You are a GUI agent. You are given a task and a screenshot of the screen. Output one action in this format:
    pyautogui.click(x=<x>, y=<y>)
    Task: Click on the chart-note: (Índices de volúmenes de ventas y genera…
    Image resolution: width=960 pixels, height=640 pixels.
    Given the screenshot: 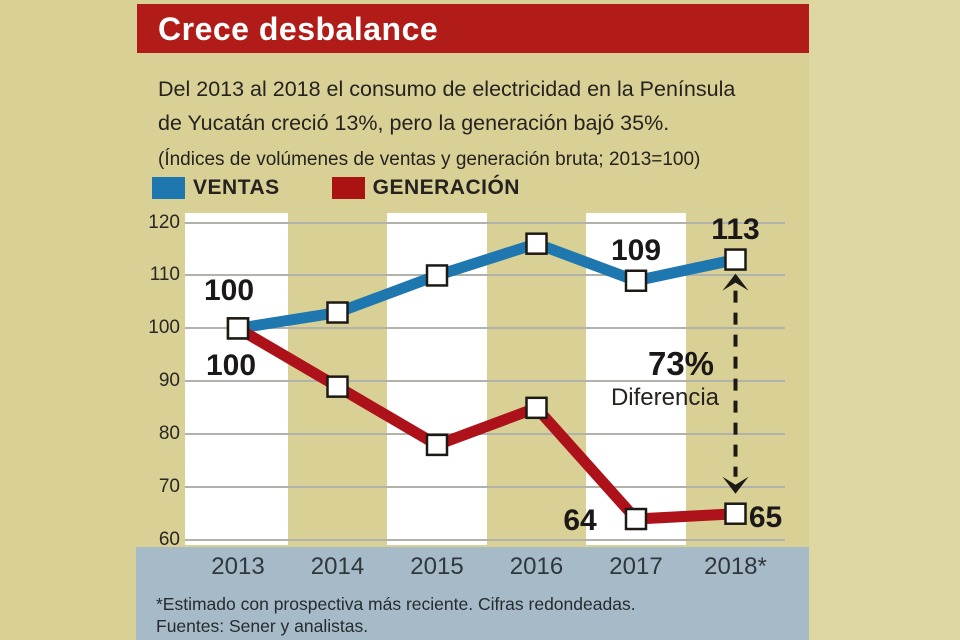 What is the action you would take?
    pyautogui.click(x=429, y=159)
    